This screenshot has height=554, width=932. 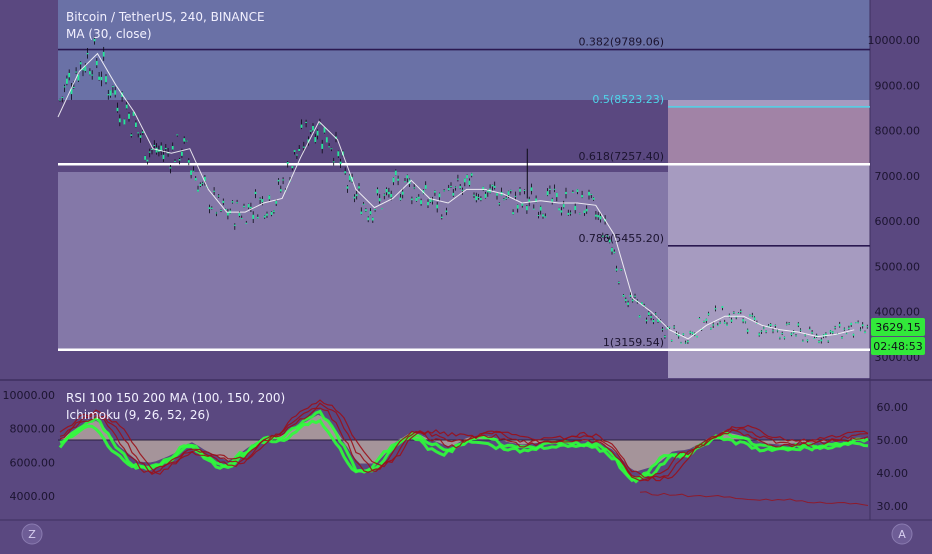 I want to click on auto-scale-button: A, so click(x=902, y=534).